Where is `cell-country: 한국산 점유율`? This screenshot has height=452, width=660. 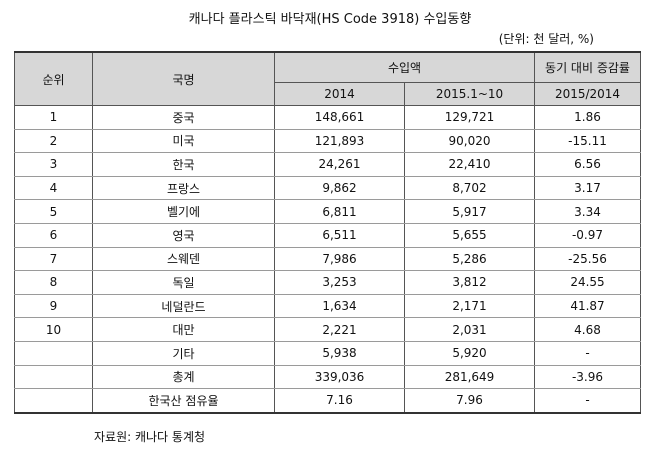 cell-country: 한국산 점유율 is located at coordinates (183, 401).